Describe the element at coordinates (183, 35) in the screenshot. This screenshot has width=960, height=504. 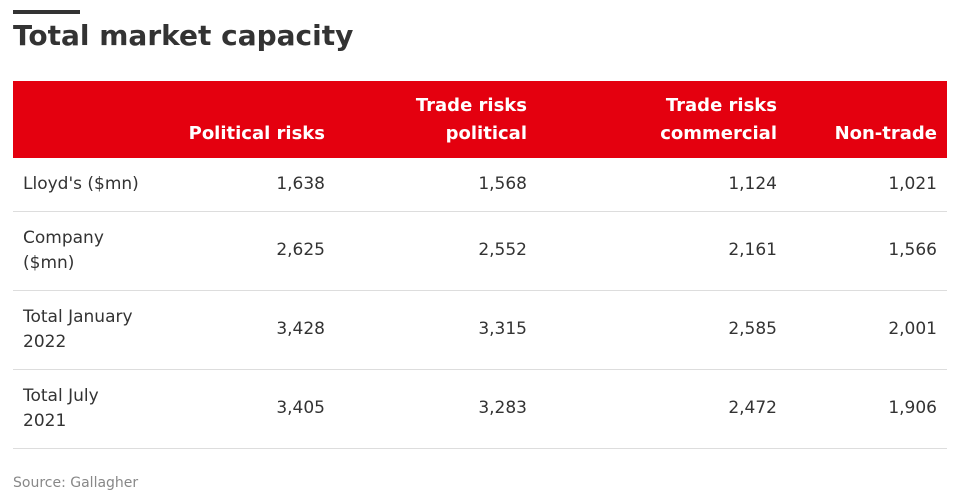
I see `chart-title: Total market capacity` at that location.